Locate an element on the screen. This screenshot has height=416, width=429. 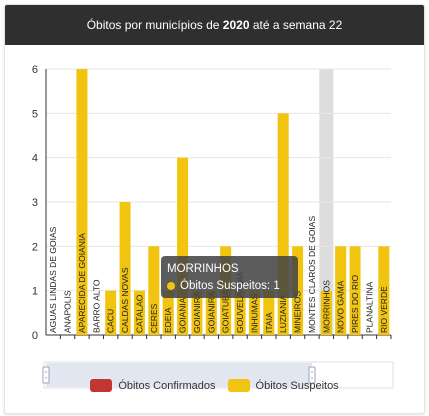
category-label: BARRO ALTO is located at coordinates (96, 306).